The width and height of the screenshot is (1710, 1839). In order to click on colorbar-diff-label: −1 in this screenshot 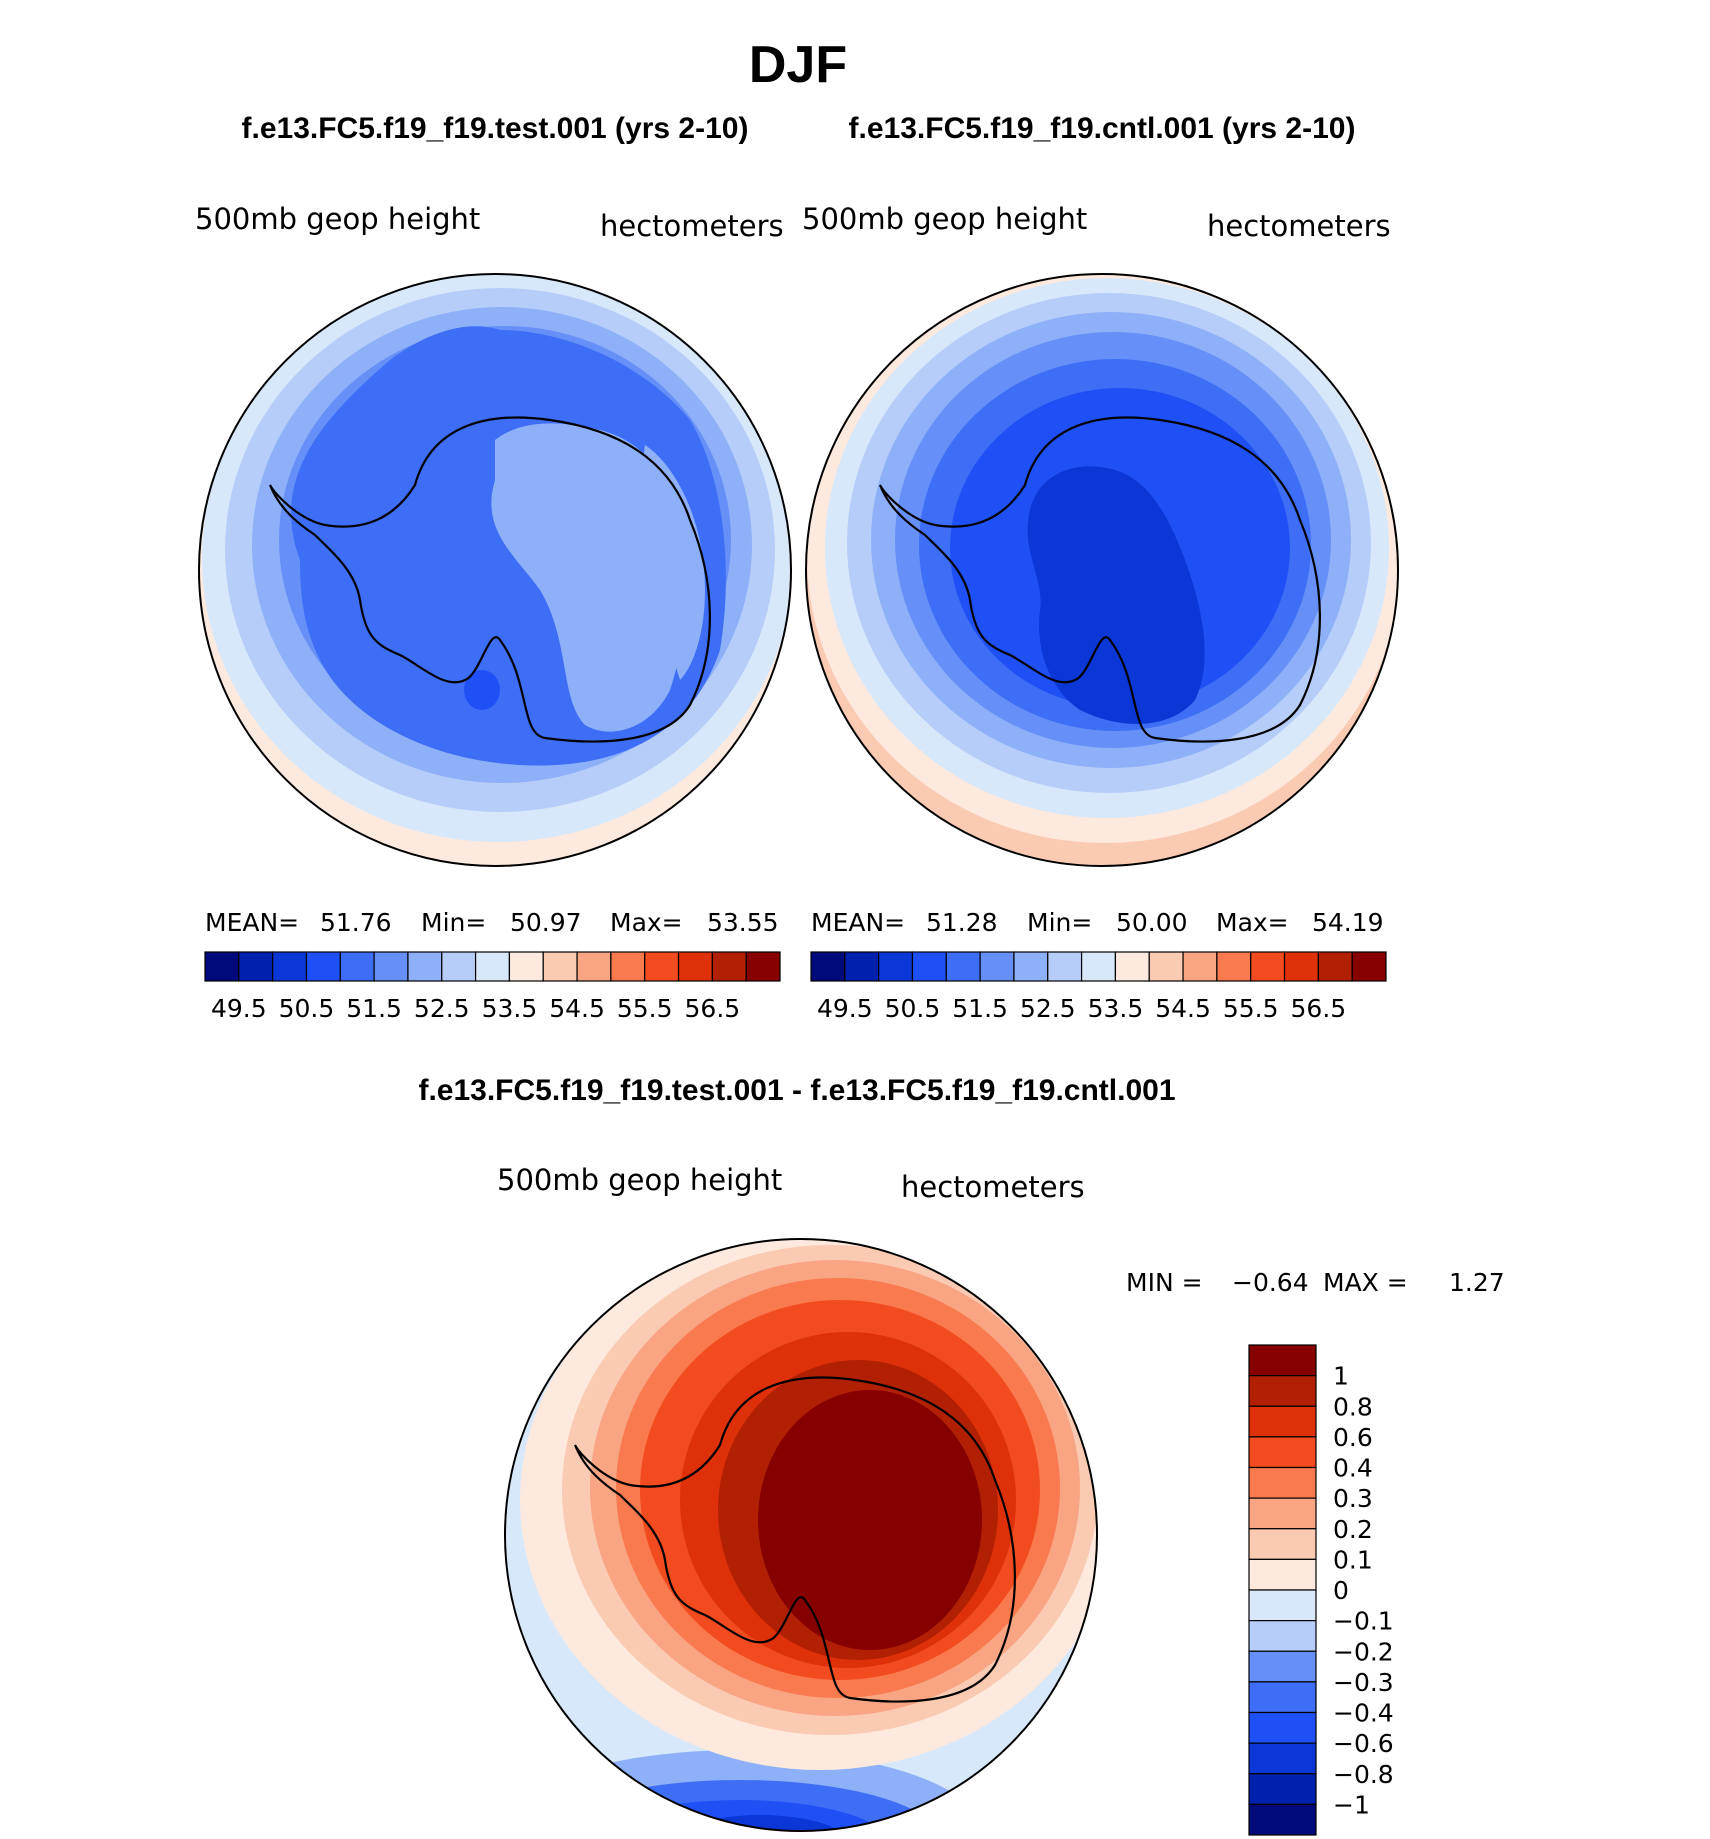, I will do `click(1351, 1804)`.